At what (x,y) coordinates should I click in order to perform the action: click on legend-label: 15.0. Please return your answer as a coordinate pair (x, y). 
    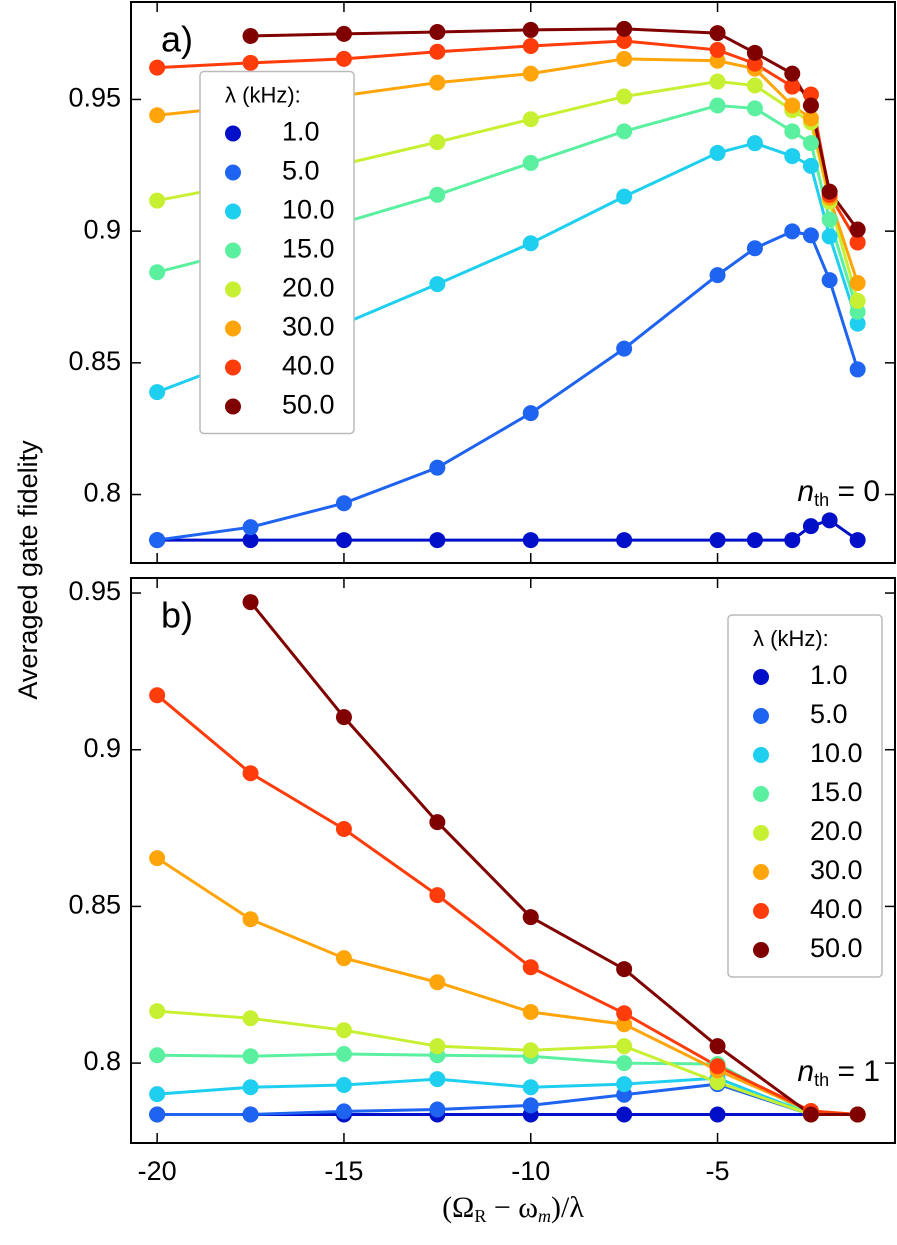
    Looking at the image, I should click on (836, 792).